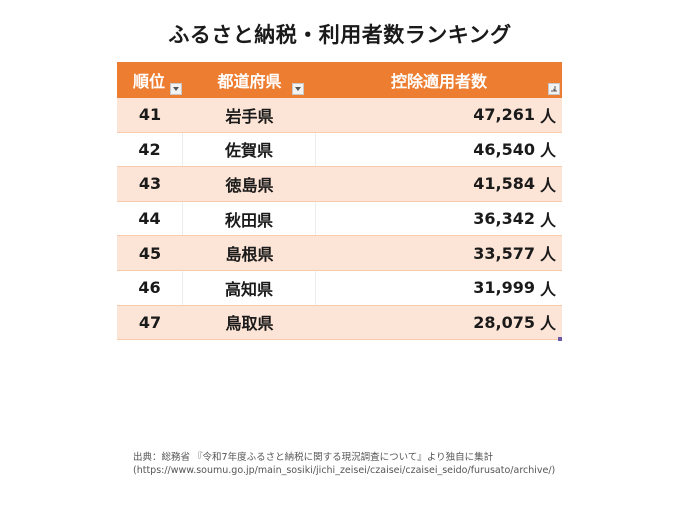  What do you see at coordinates (150, 322) in the screenshot?
I see `rank-cell: 47` at bounding box center [150, 322].